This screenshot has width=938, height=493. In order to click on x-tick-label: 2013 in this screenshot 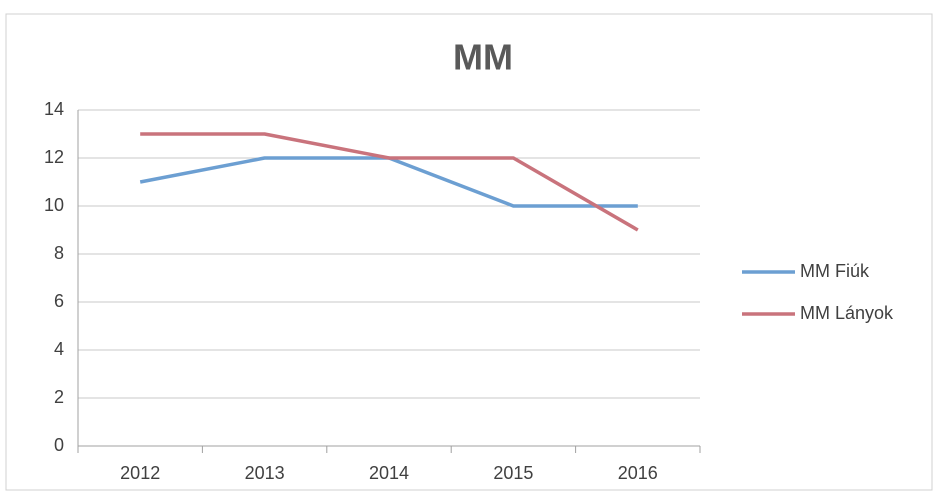, I will do `click(265, 473)`.